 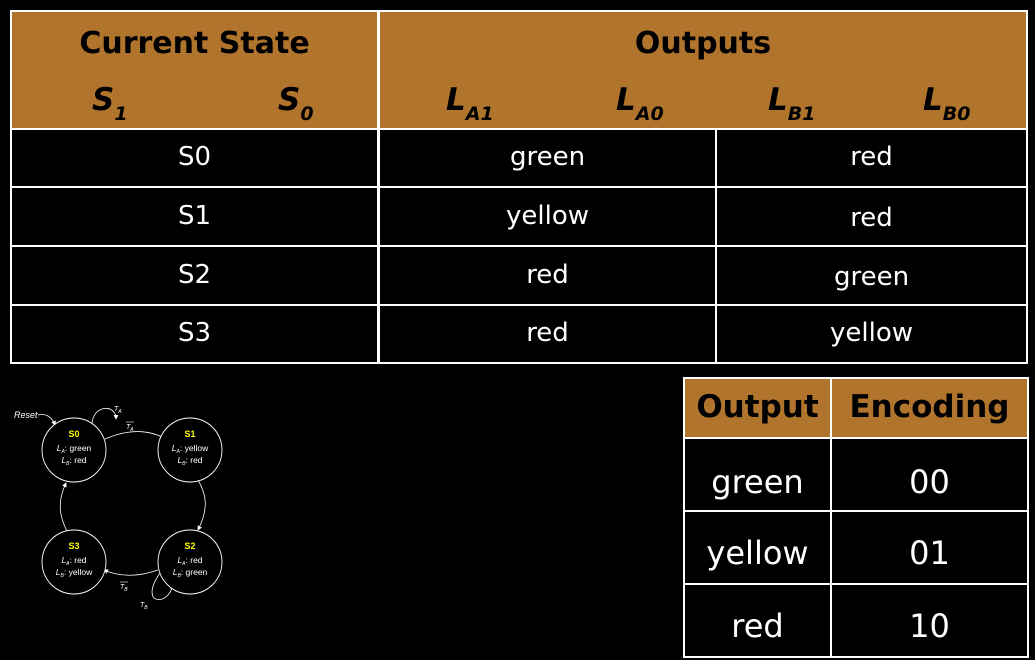 I want to click on table-row-state: S1, so click(x=194, y=216).